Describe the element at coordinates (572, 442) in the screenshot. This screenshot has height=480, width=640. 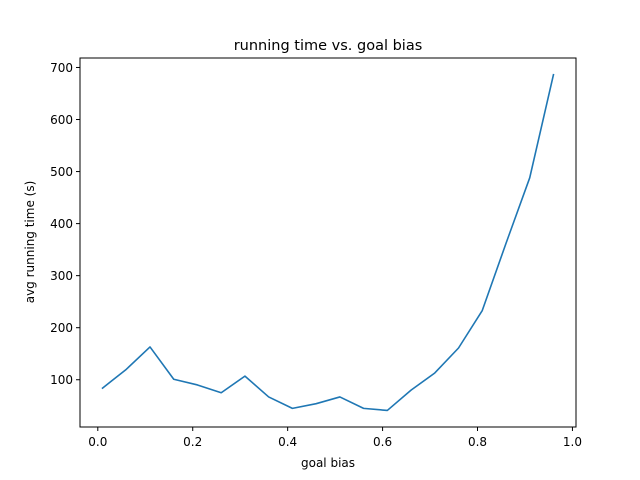
I see `x-tick-label: 1.0` at that location.